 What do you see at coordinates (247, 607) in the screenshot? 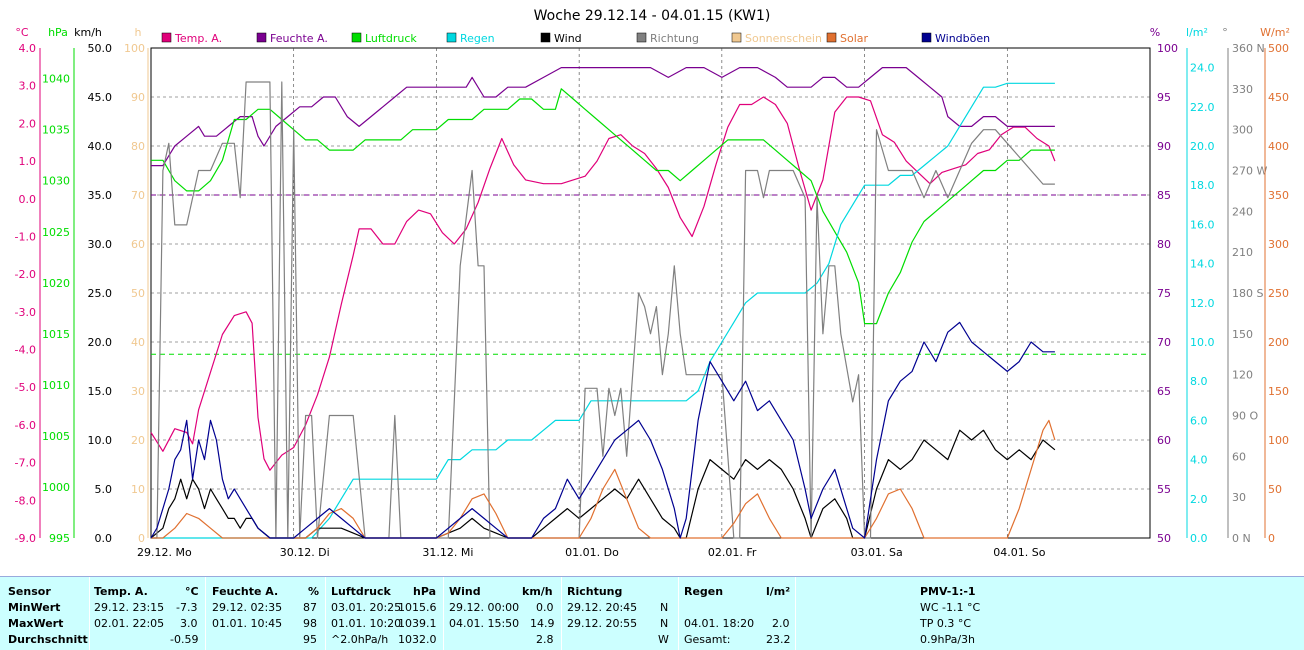
I see `stats-hum-min-time: 29.12. 02:35` at bounding box center [247, 607].